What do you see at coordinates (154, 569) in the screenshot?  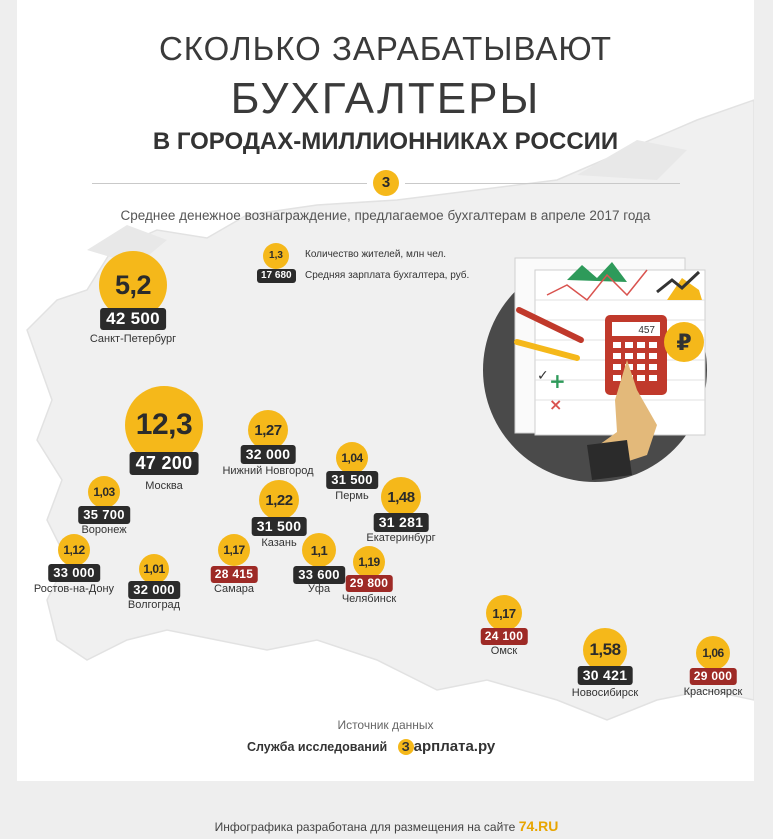 I see `city-population-circle: 1,01` at bounding box center [154, 569].